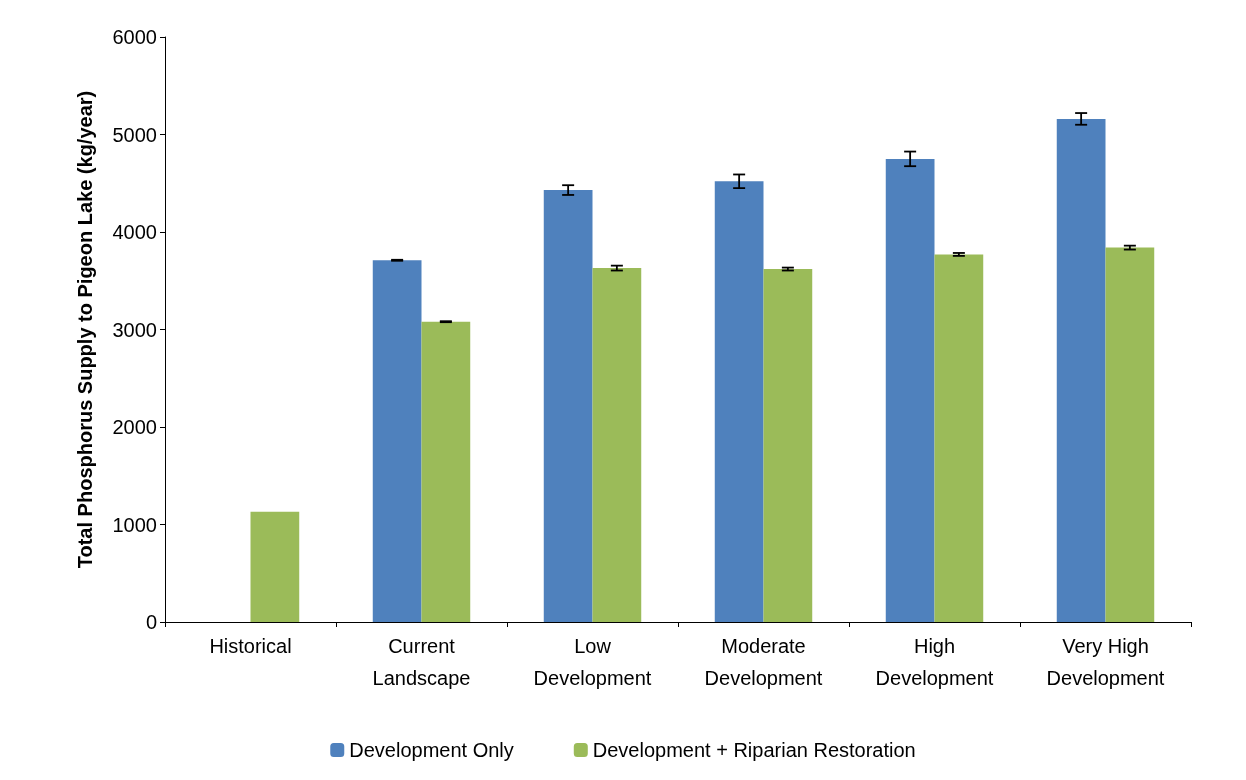 The image size is (1246, 780). What do you see at coordinates (250, 646) in the screenshot?
I see `x-tick-label: Historical` at bounding box center [250, 646].